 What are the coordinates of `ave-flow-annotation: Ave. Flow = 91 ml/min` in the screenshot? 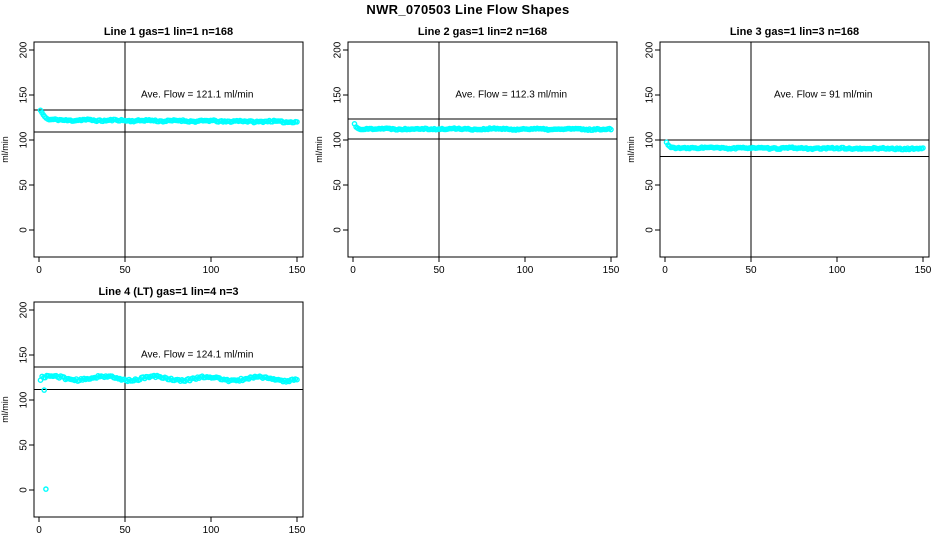 It's located at (823, 95).